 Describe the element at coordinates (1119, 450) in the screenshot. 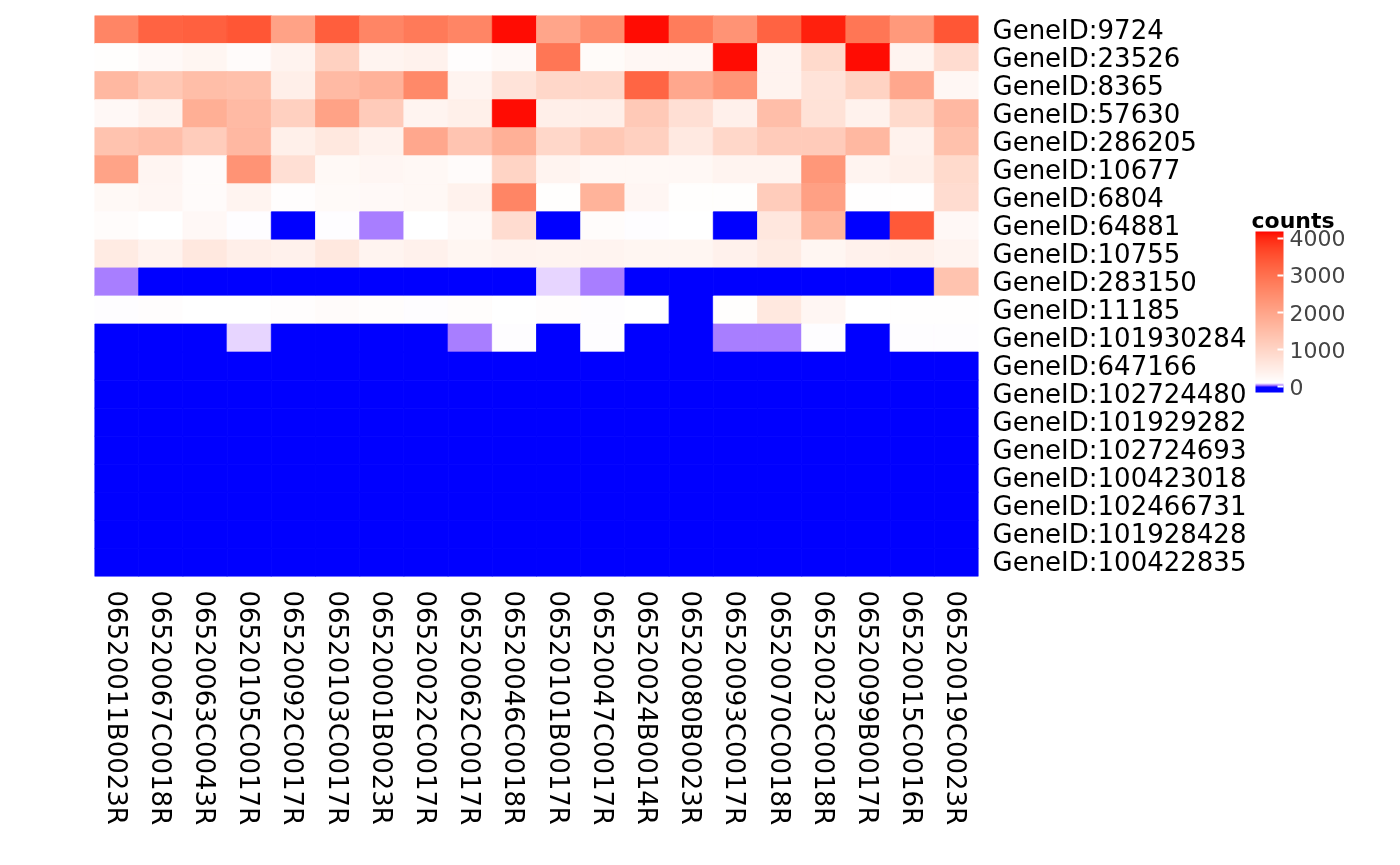

I see `y-tick-label: GeneID:102724693` at that location.